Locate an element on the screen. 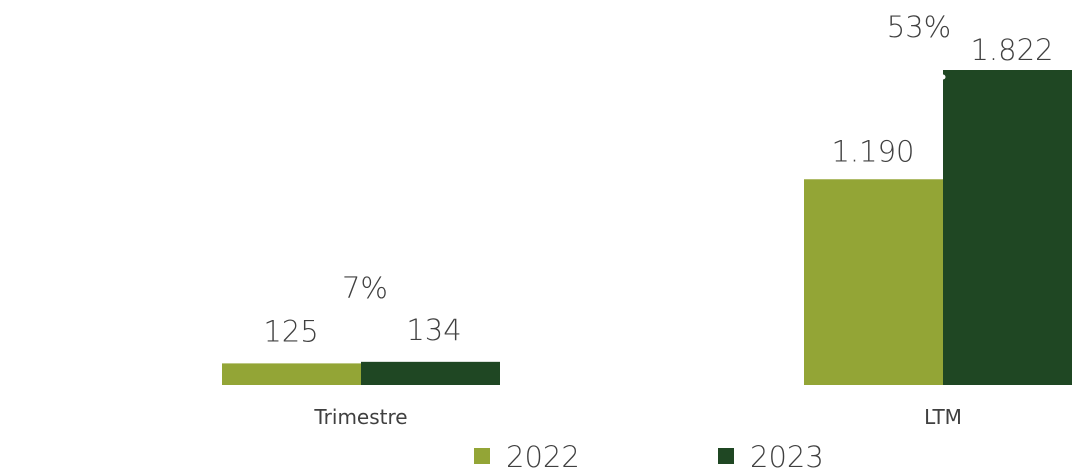 This screenshot has height=470, width=1072. legend-label-2022: 2022 is located at coordinates (543, 455).